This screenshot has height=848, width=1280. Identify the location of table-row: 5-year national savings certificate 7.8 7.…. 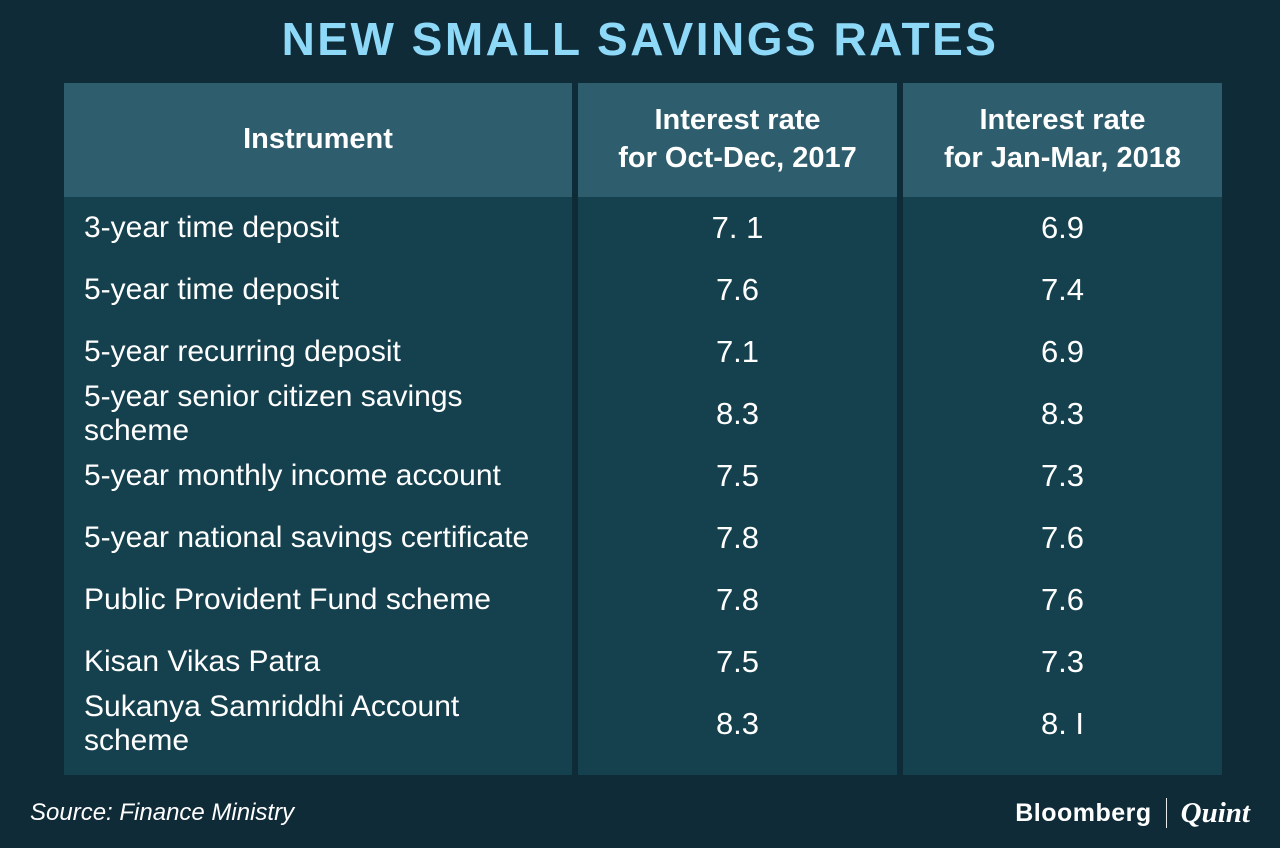
(643, 538).